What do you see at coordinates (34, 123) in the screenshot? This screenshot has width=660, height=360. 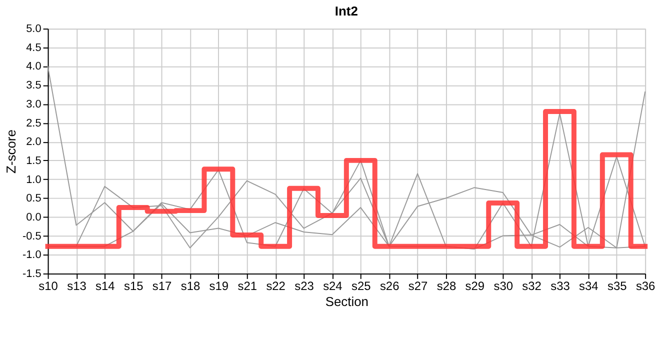 I see `y-tick-label: 2.5` at bounding box center [34, 123].